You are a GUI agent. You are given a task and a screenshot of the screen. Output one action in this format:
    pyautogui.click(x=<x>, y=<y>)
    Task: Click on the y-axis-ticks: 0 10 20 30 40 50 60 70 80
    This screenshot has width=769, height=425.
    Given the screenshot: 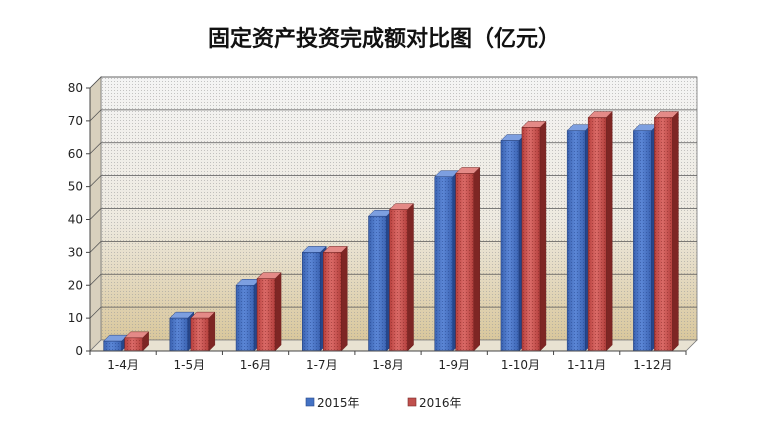 What is the action you would take?
    pyautogui.click(x=79, y=219)
    